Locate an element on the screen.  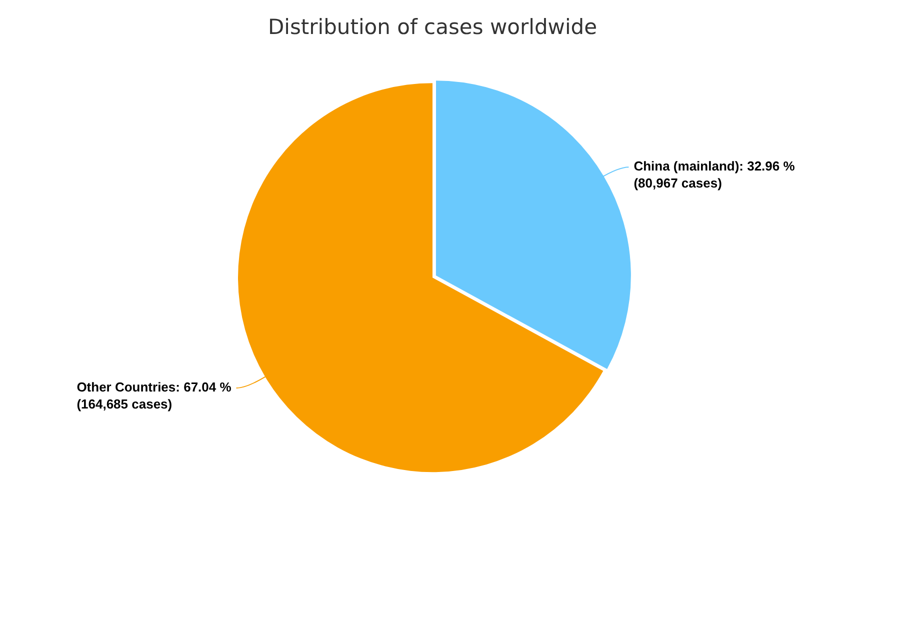
chart-title: Distribution of cases worldwide is located at coordinates (433, 27).